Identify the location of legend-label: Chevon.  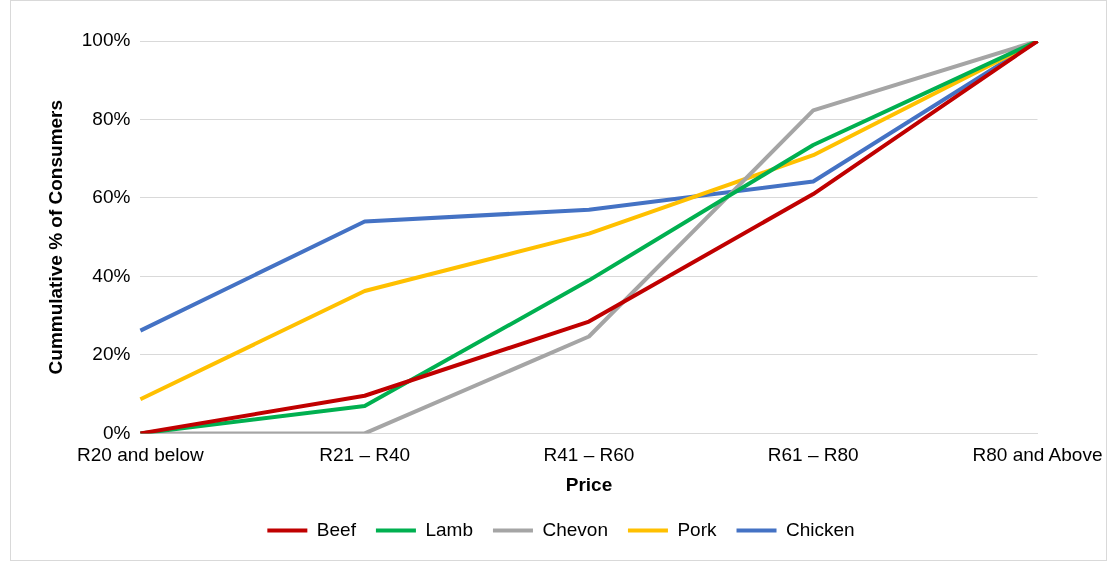
(575, 529).